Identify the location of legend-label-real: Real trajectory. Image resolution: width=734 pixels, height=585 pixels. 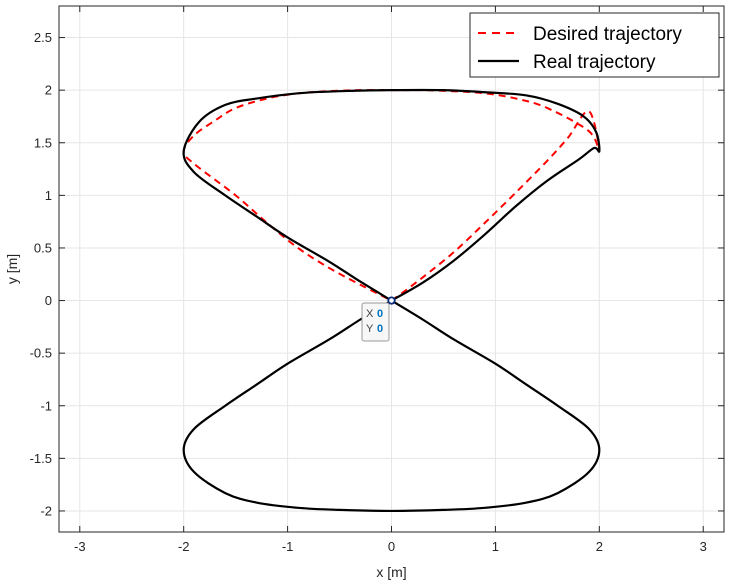
(594, 62).